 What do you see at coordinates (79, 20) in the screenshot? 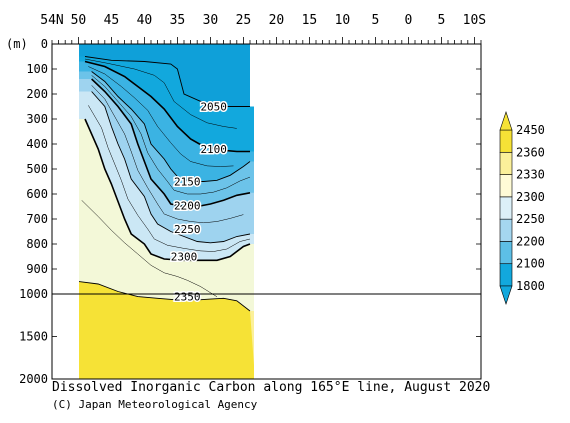
I see `x-tick-label: 50` at bounding box center [79, 20].